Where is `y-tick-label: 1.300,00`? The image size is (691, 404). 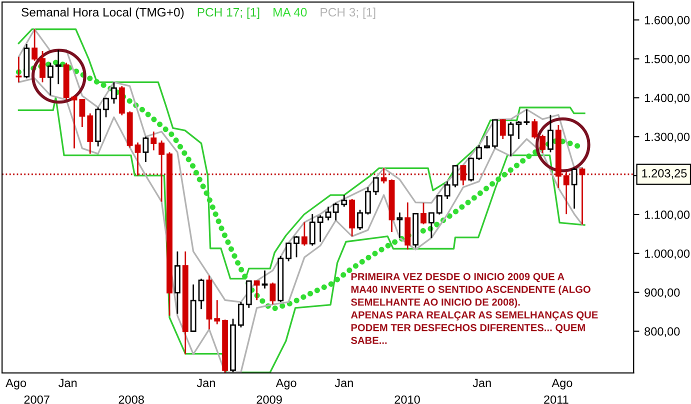 y-tick-label: 1.300,00 is located at coordinates (667, 137).